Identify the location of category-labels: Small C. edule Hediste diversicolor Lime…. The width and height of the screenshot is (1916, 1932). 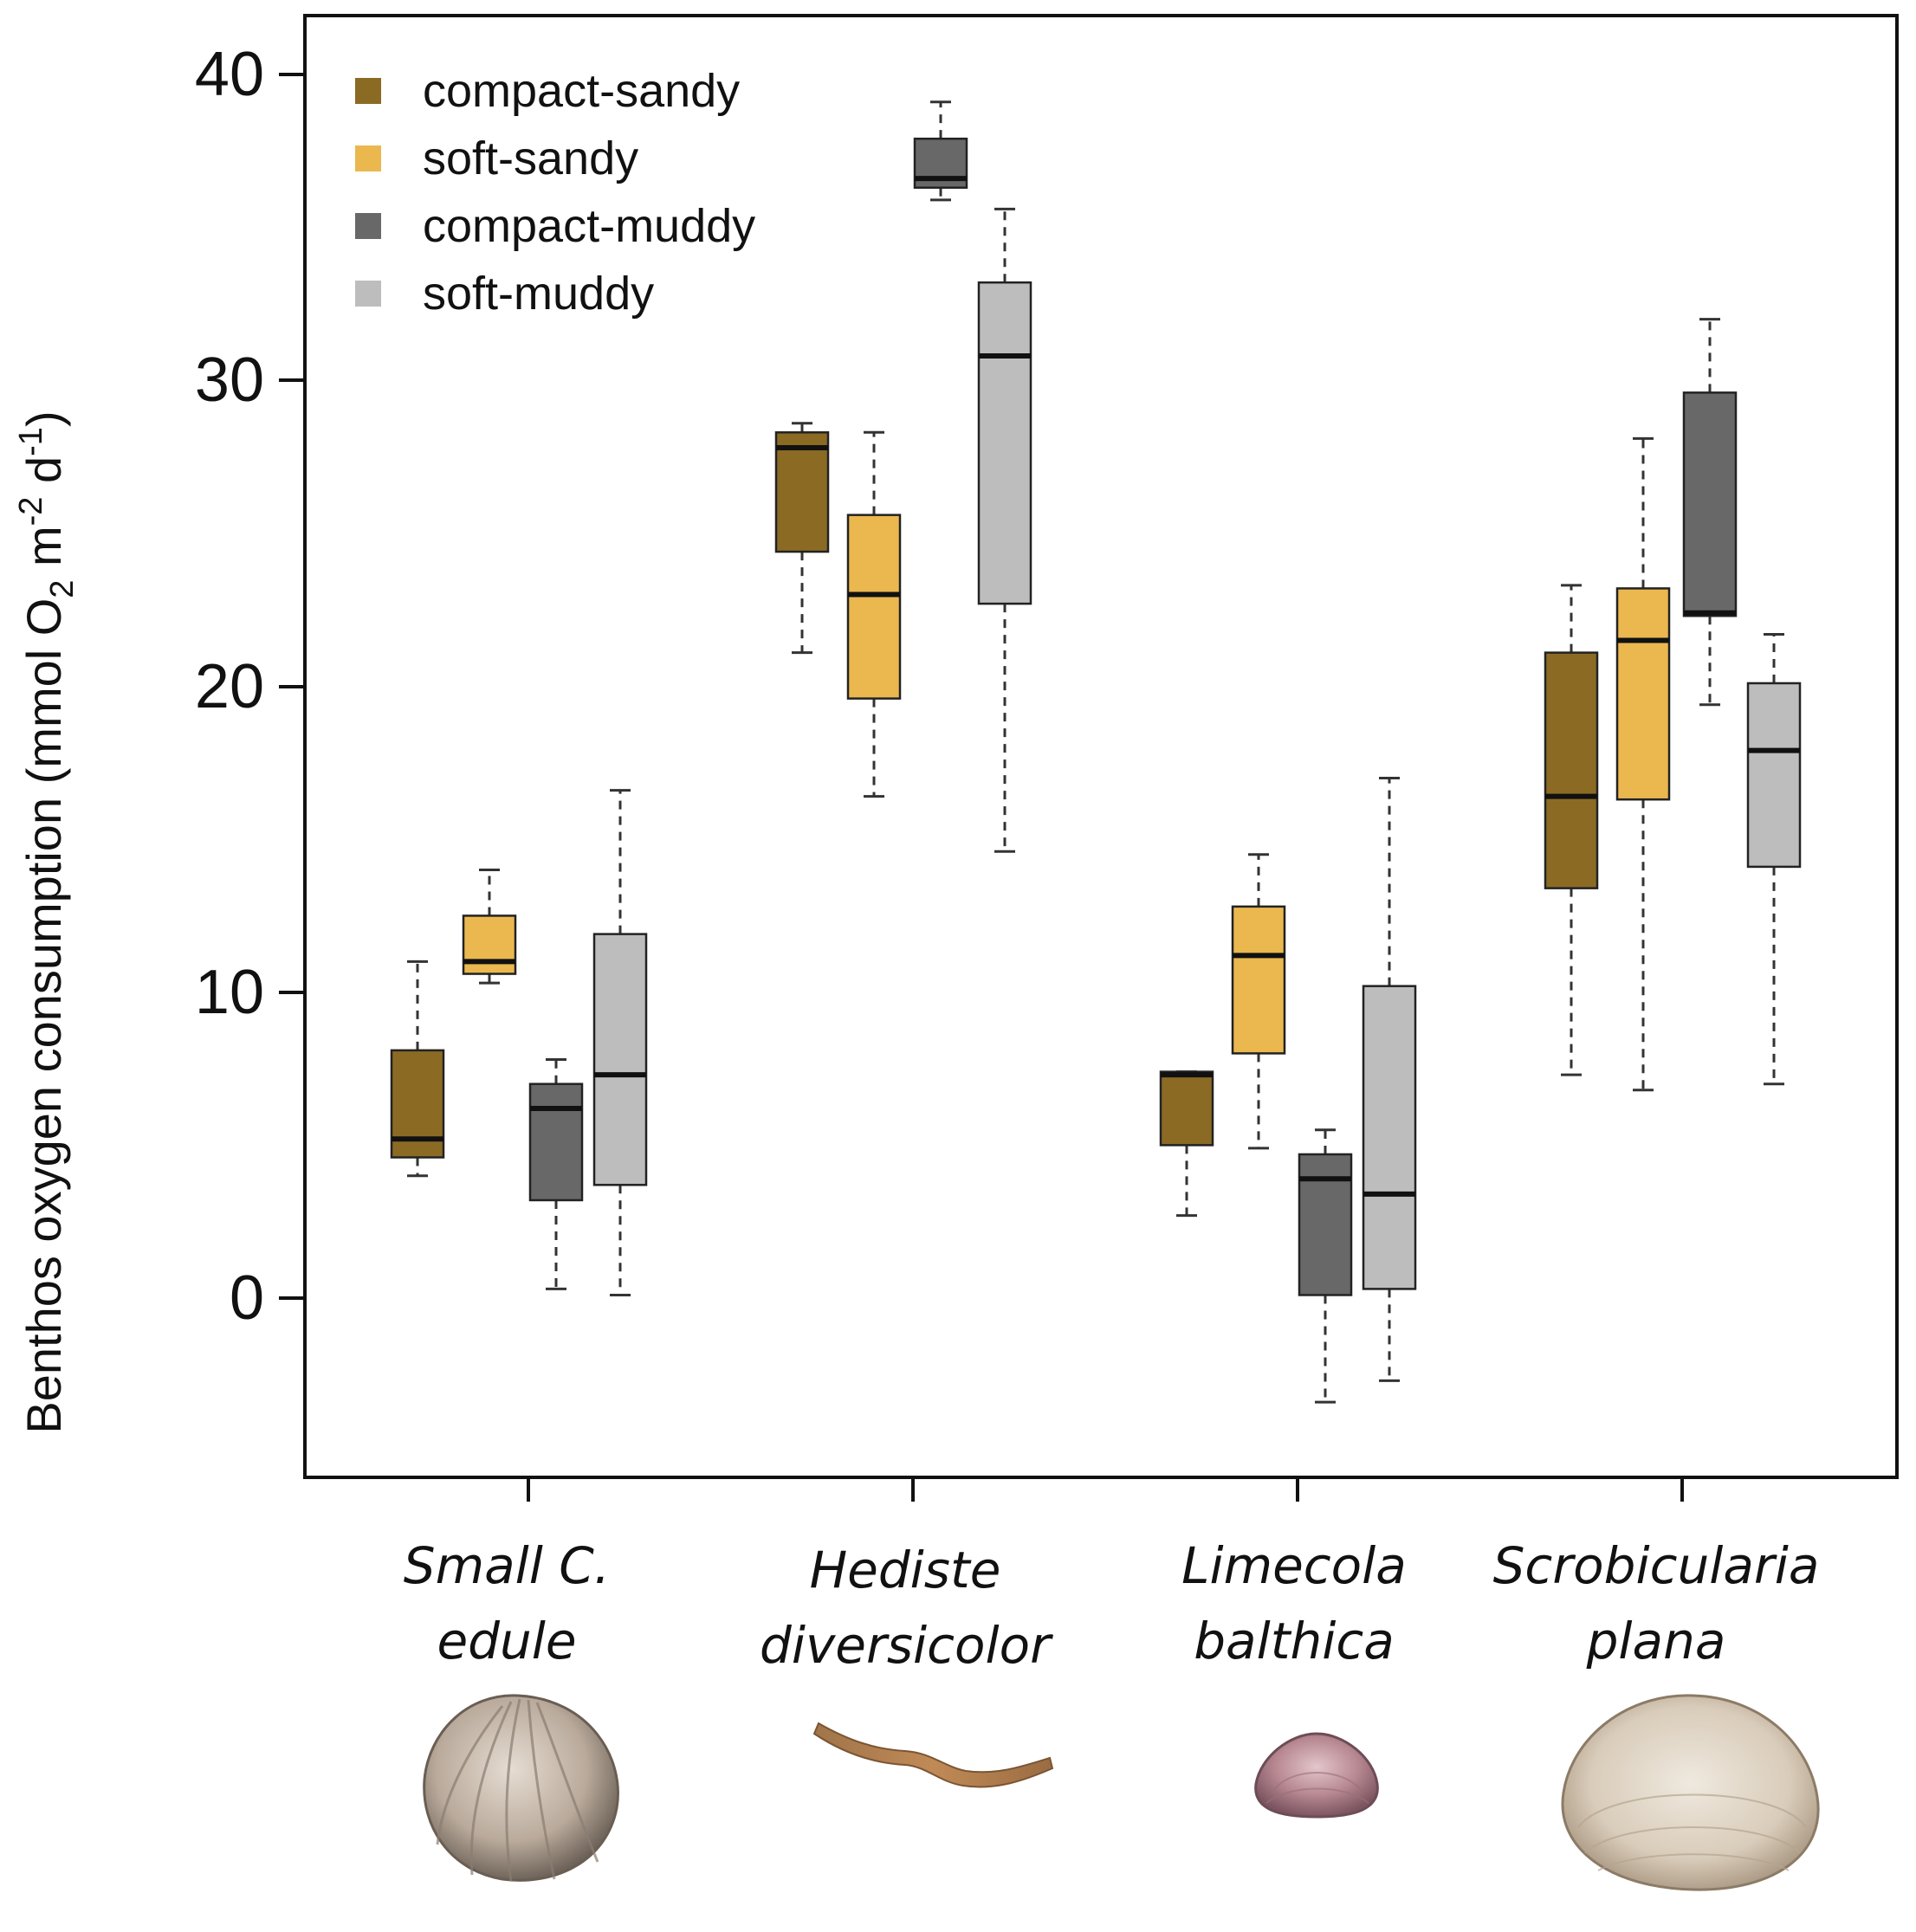
(1112, 1605).